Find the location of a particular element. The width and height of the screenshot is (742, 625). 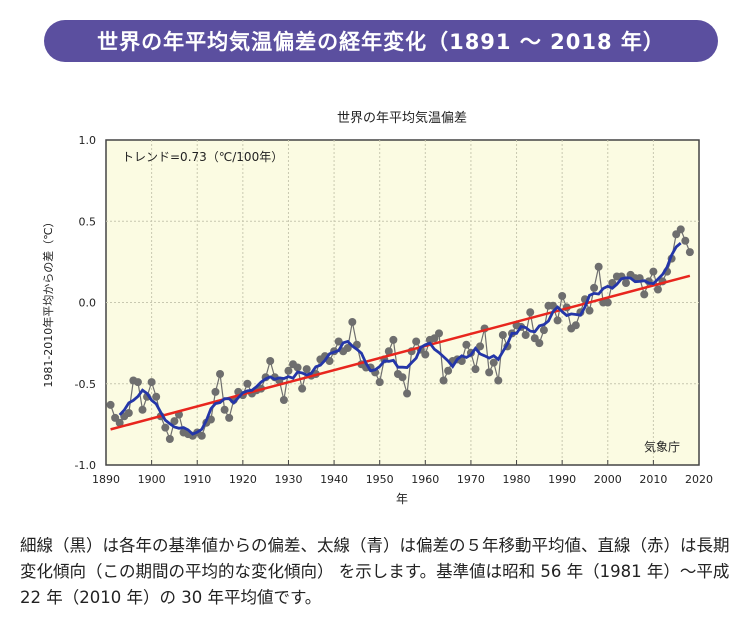

x-tick-label: 1960 is located at coordinates (425, 479).